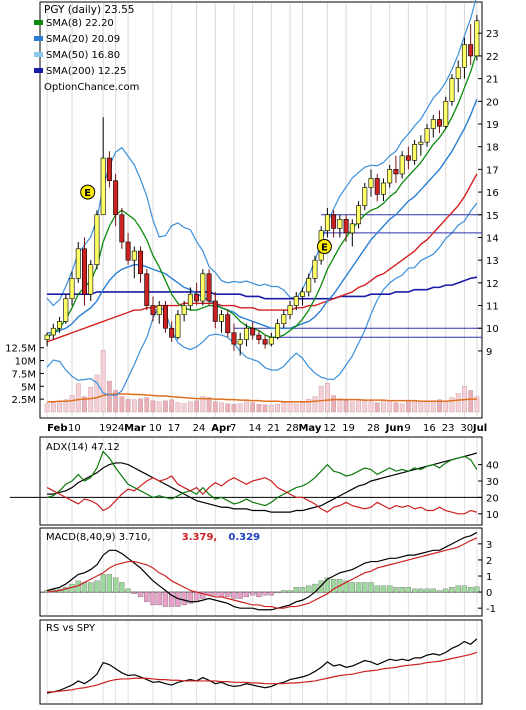 This screenshot has height=710, width=526. What do you see at coordinates (80, 23) in the screenshot?
I see `legend-sma8: SMA(8) 22.20` at bounding box center [80, 23].